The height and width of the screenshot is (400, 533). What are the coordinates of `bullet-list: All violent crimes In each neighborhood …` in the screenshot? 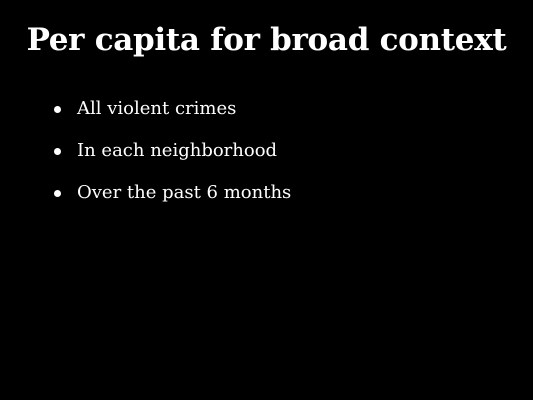 It's located at (172, 151).